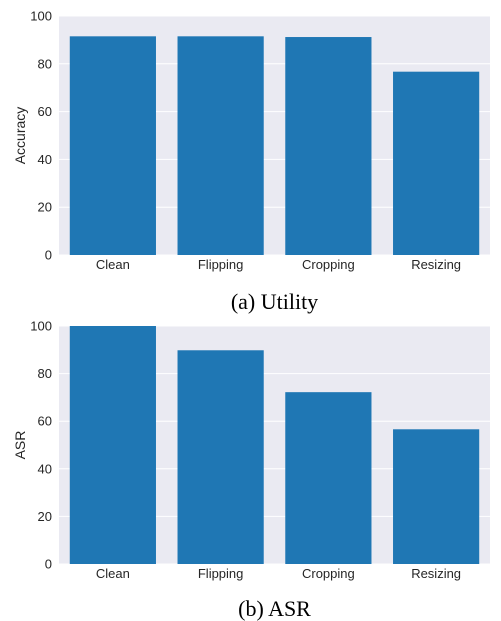 The width and height of the screenshot is (501, 621). What do you see at coordinates (112, 445) in the screenshot?
I see `chart-2-bar-clean` at bounding box center [112, 445].